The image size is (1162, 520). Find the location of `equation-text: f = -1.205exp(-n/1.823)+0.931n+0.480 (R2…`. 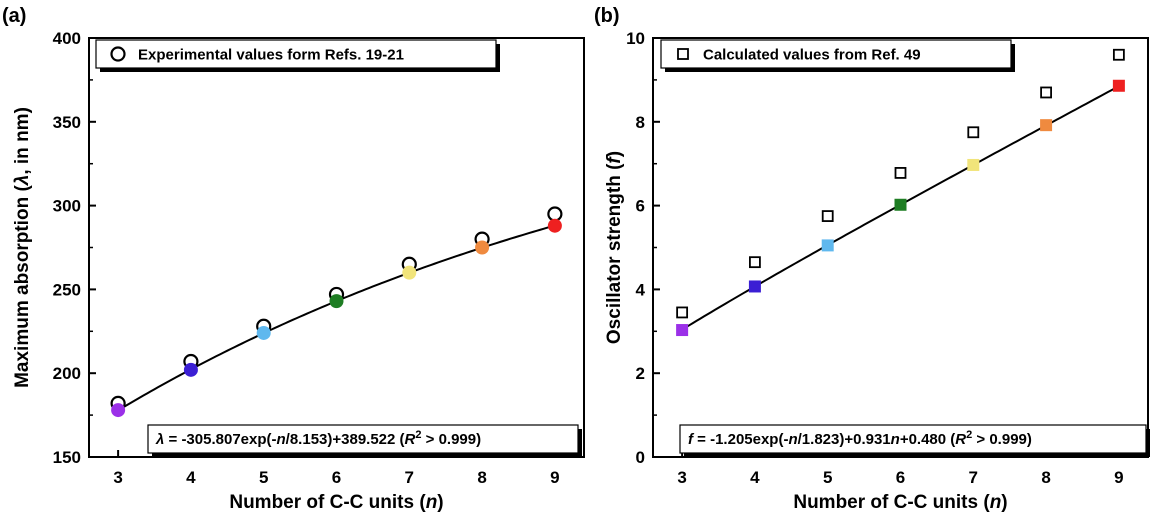

equation-text: f = -1.205exp(-n/1.823)+0.931n+0.480 (R2… is located at coordinates (860, 438).